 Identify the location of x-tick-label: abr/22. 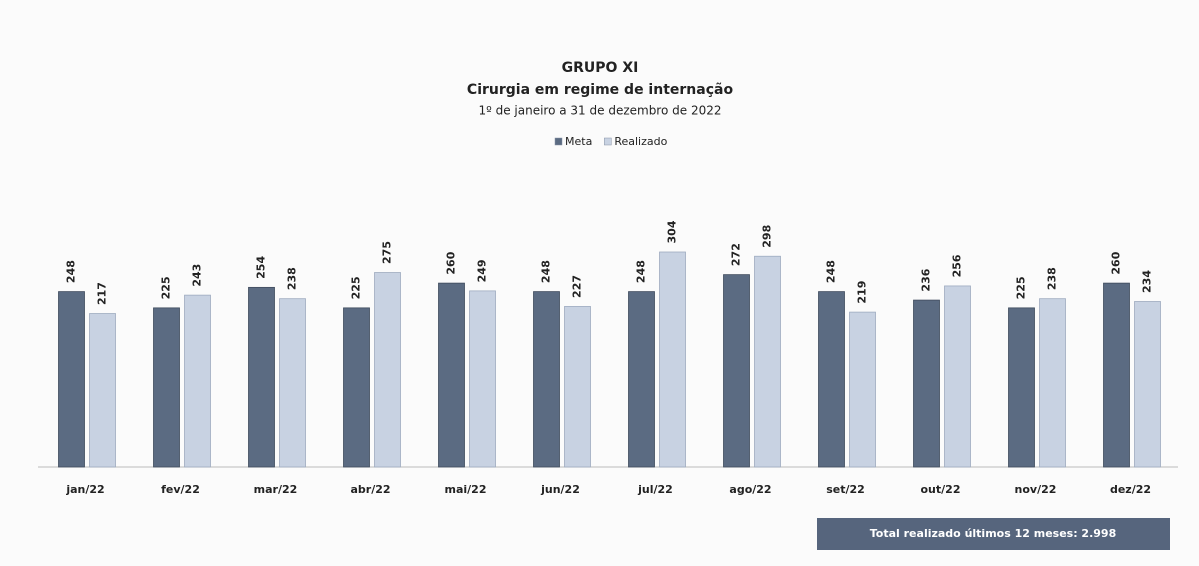
(370, 489).